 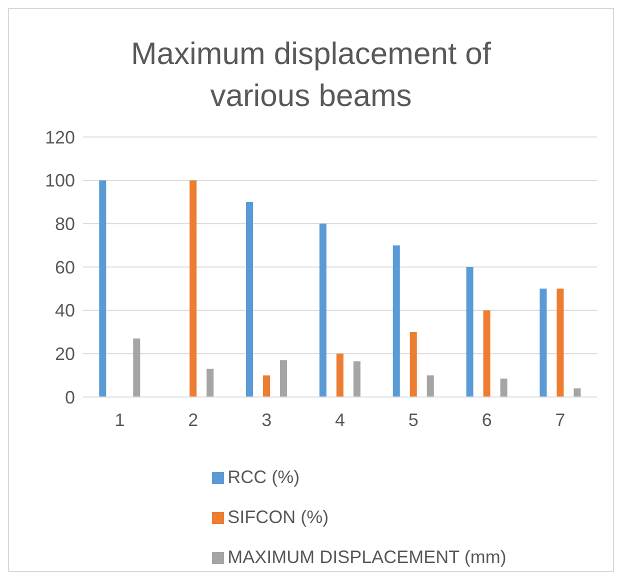 What do you see at coordinates (64, 354) in the screenshot?
I see `y-tick-label: 20` at bounding box center [64, 354].